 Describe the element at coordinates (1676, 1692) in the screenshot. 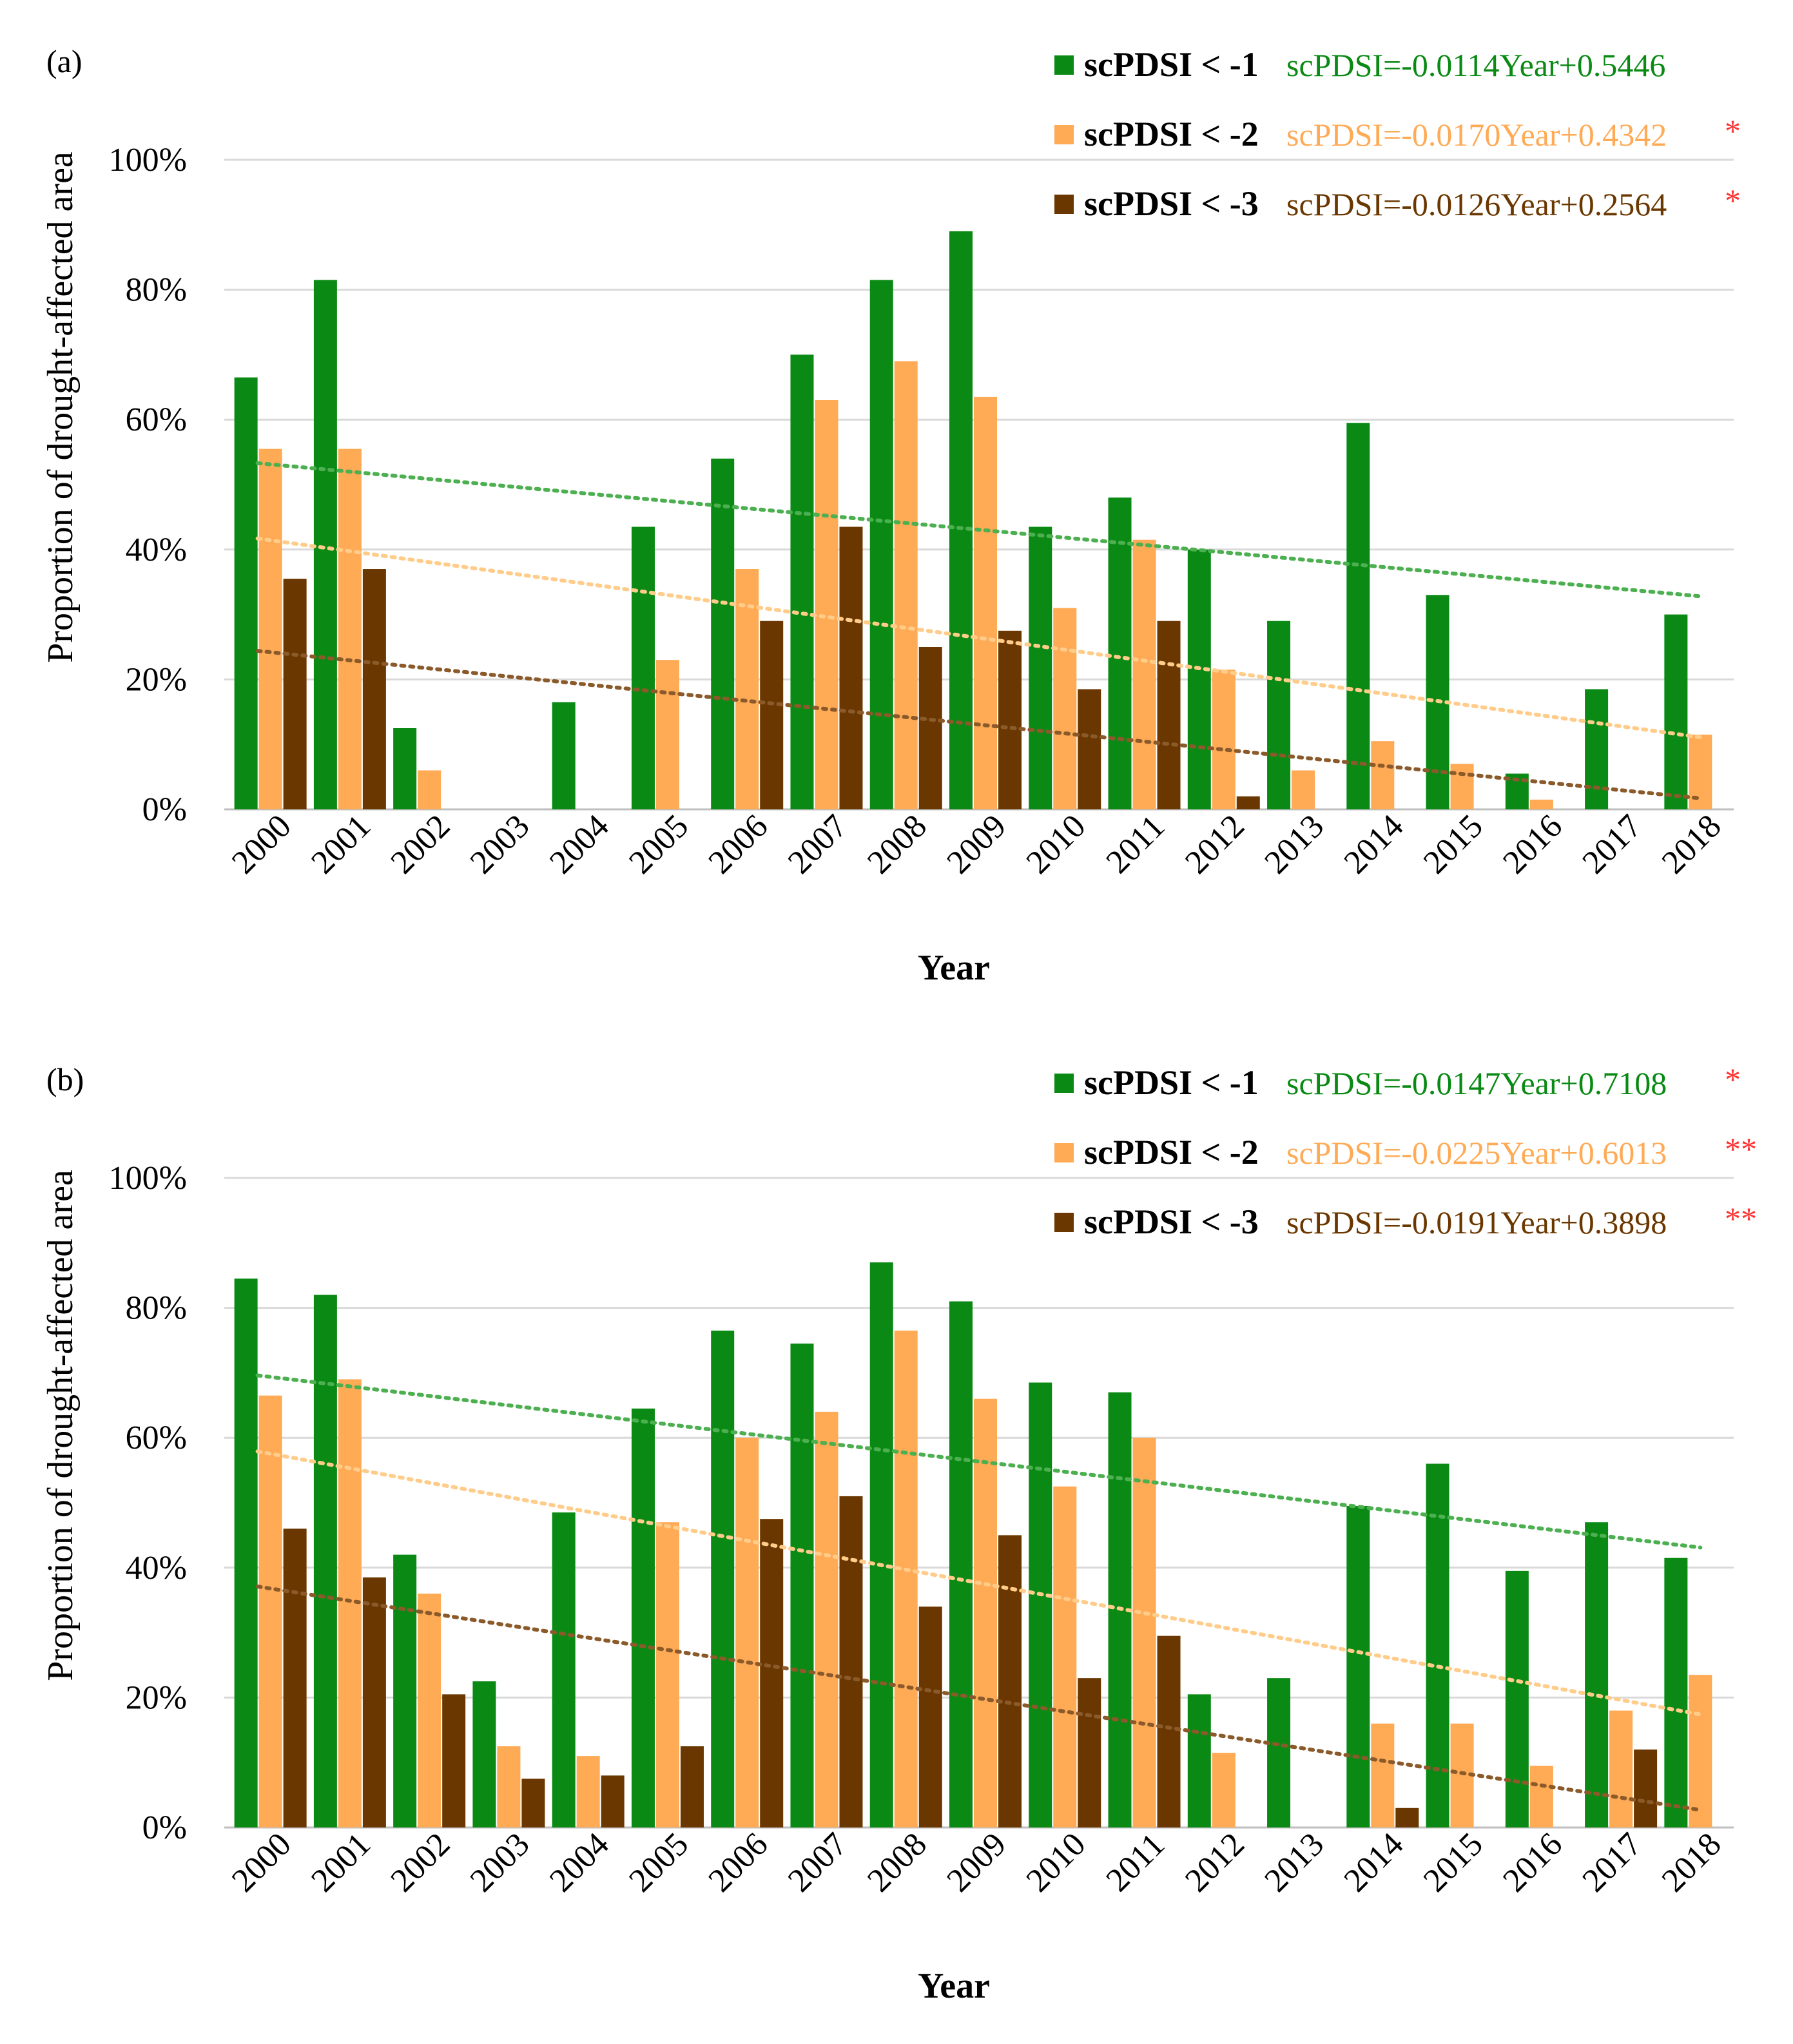

I see `bar-1-2018` at that location.